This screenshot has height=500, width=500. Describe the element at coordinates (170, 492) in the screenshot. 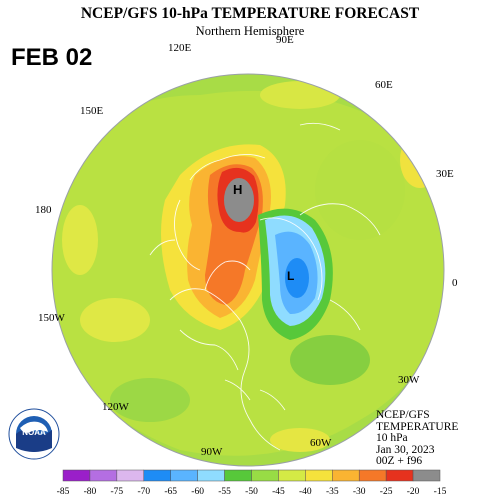

I see `colorbar-tick-label: -65` at that location.